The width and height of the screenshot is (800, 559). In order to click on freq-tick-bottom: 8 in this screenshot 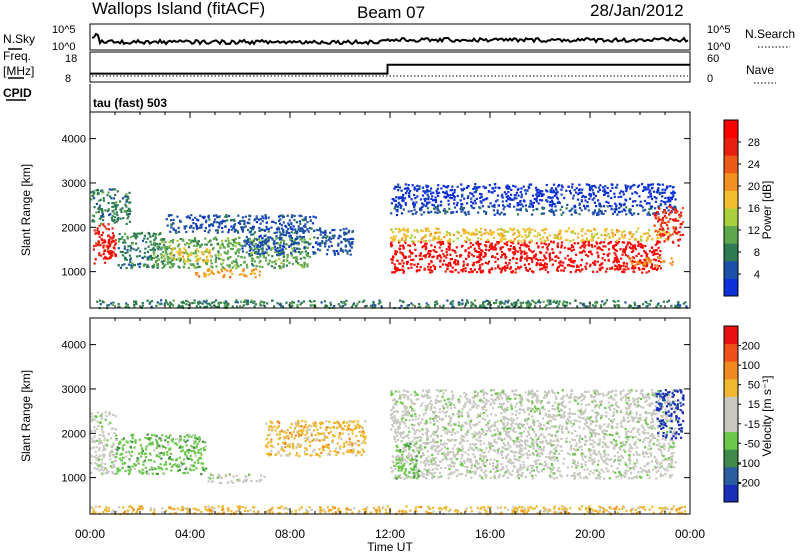, I will do `click(68, 79)`.